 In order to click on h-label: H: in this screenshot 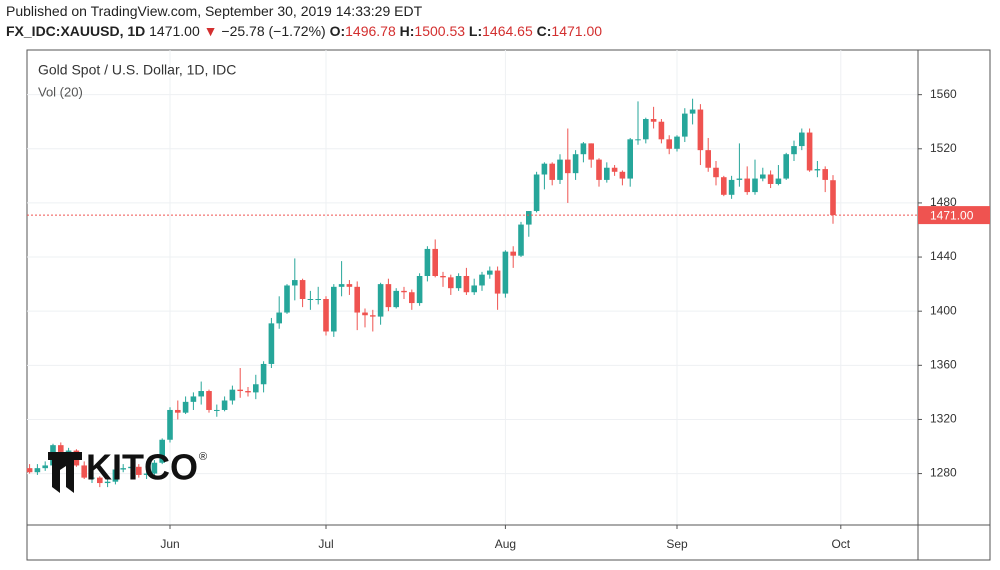, I will do `click(407, 31)`.